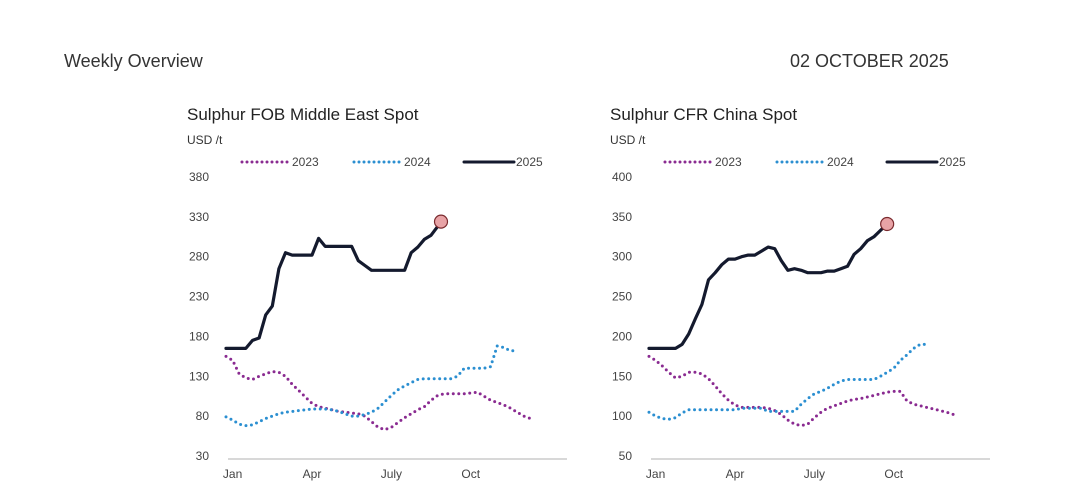  I want to click on y-tick-label: 230, so click(199, 297).